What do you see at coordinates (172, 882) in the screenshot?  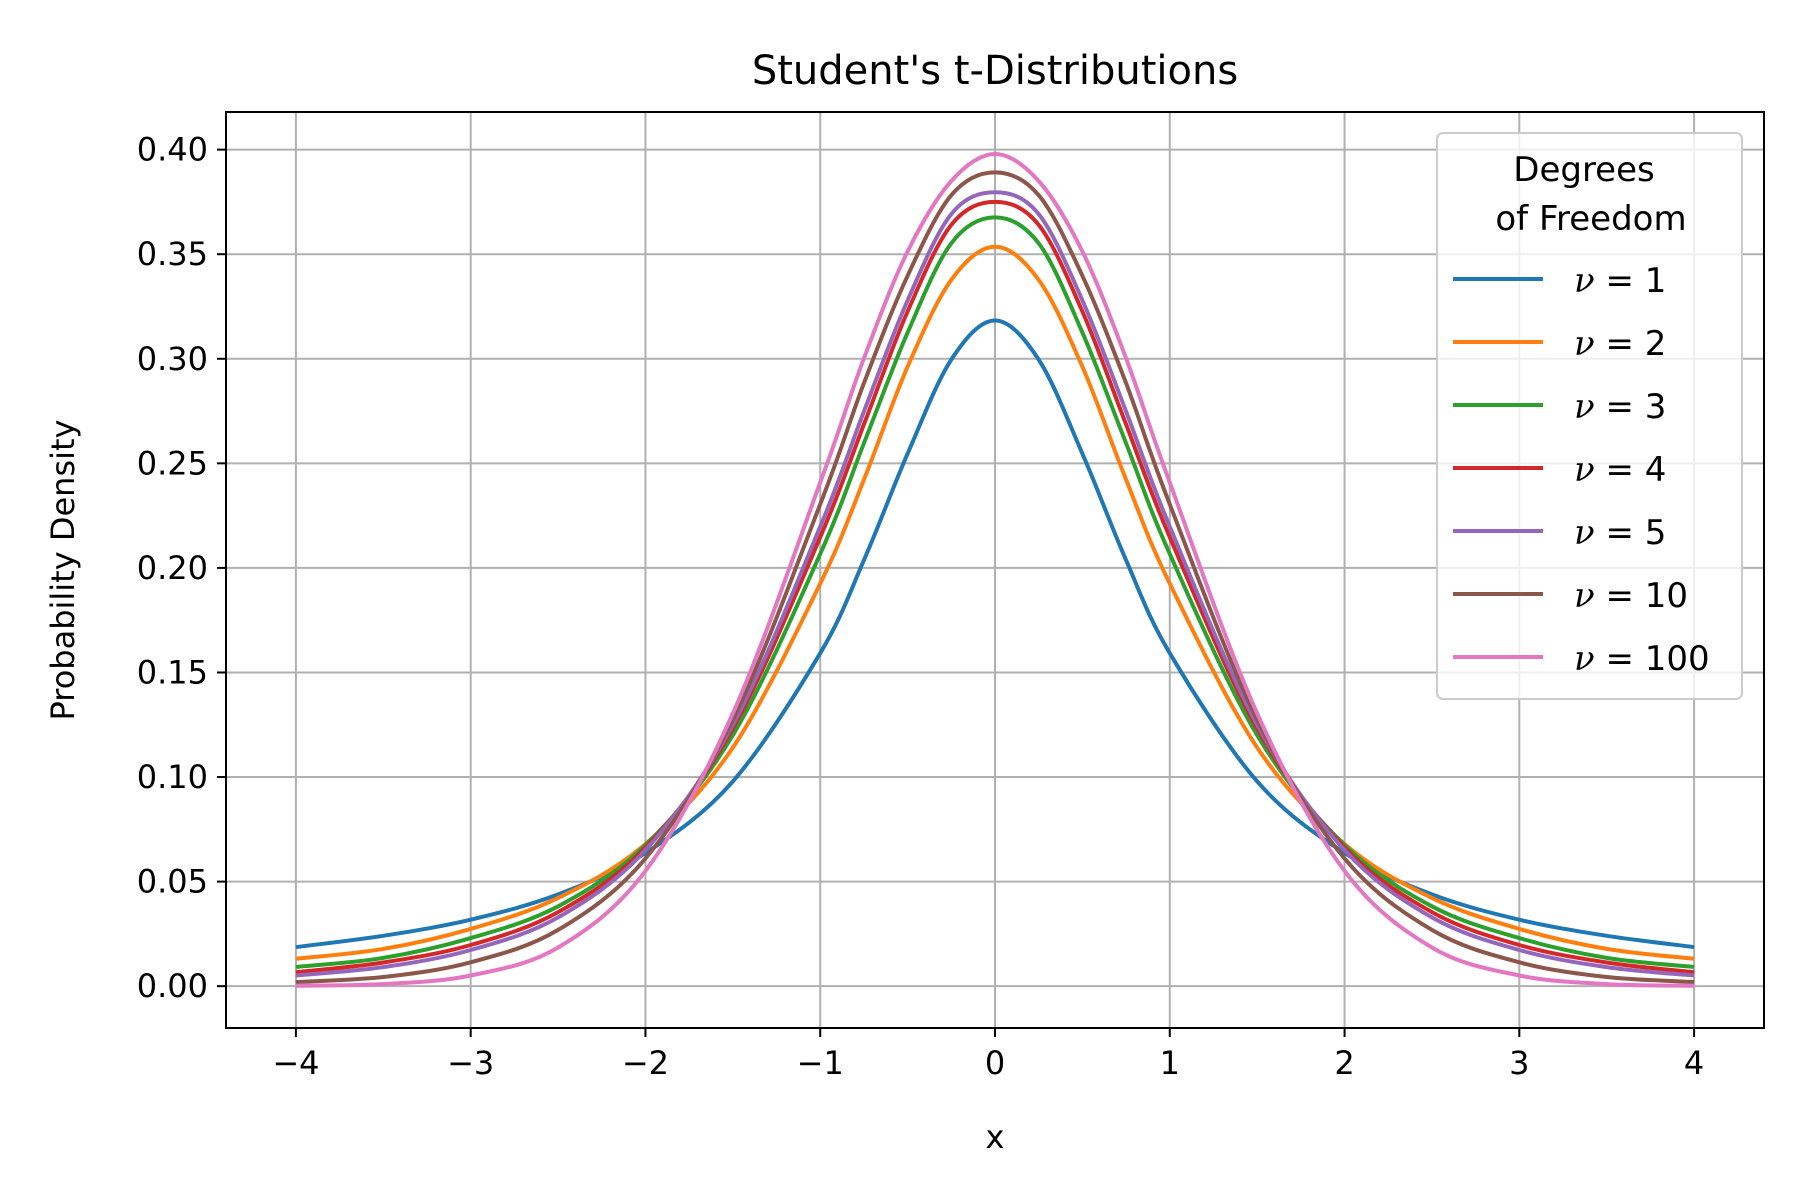 I see `y-tick-label: 0.05` at bounding box center [172, 882].